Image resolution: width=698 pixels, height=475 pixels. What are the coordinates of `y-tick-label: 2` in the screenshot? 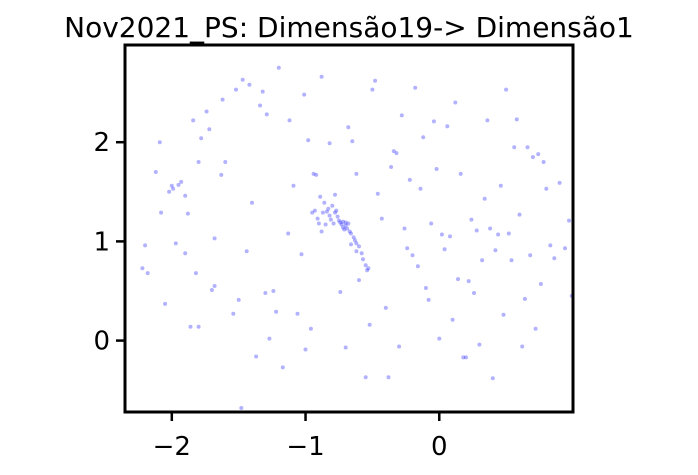 It's located at (101, 143).